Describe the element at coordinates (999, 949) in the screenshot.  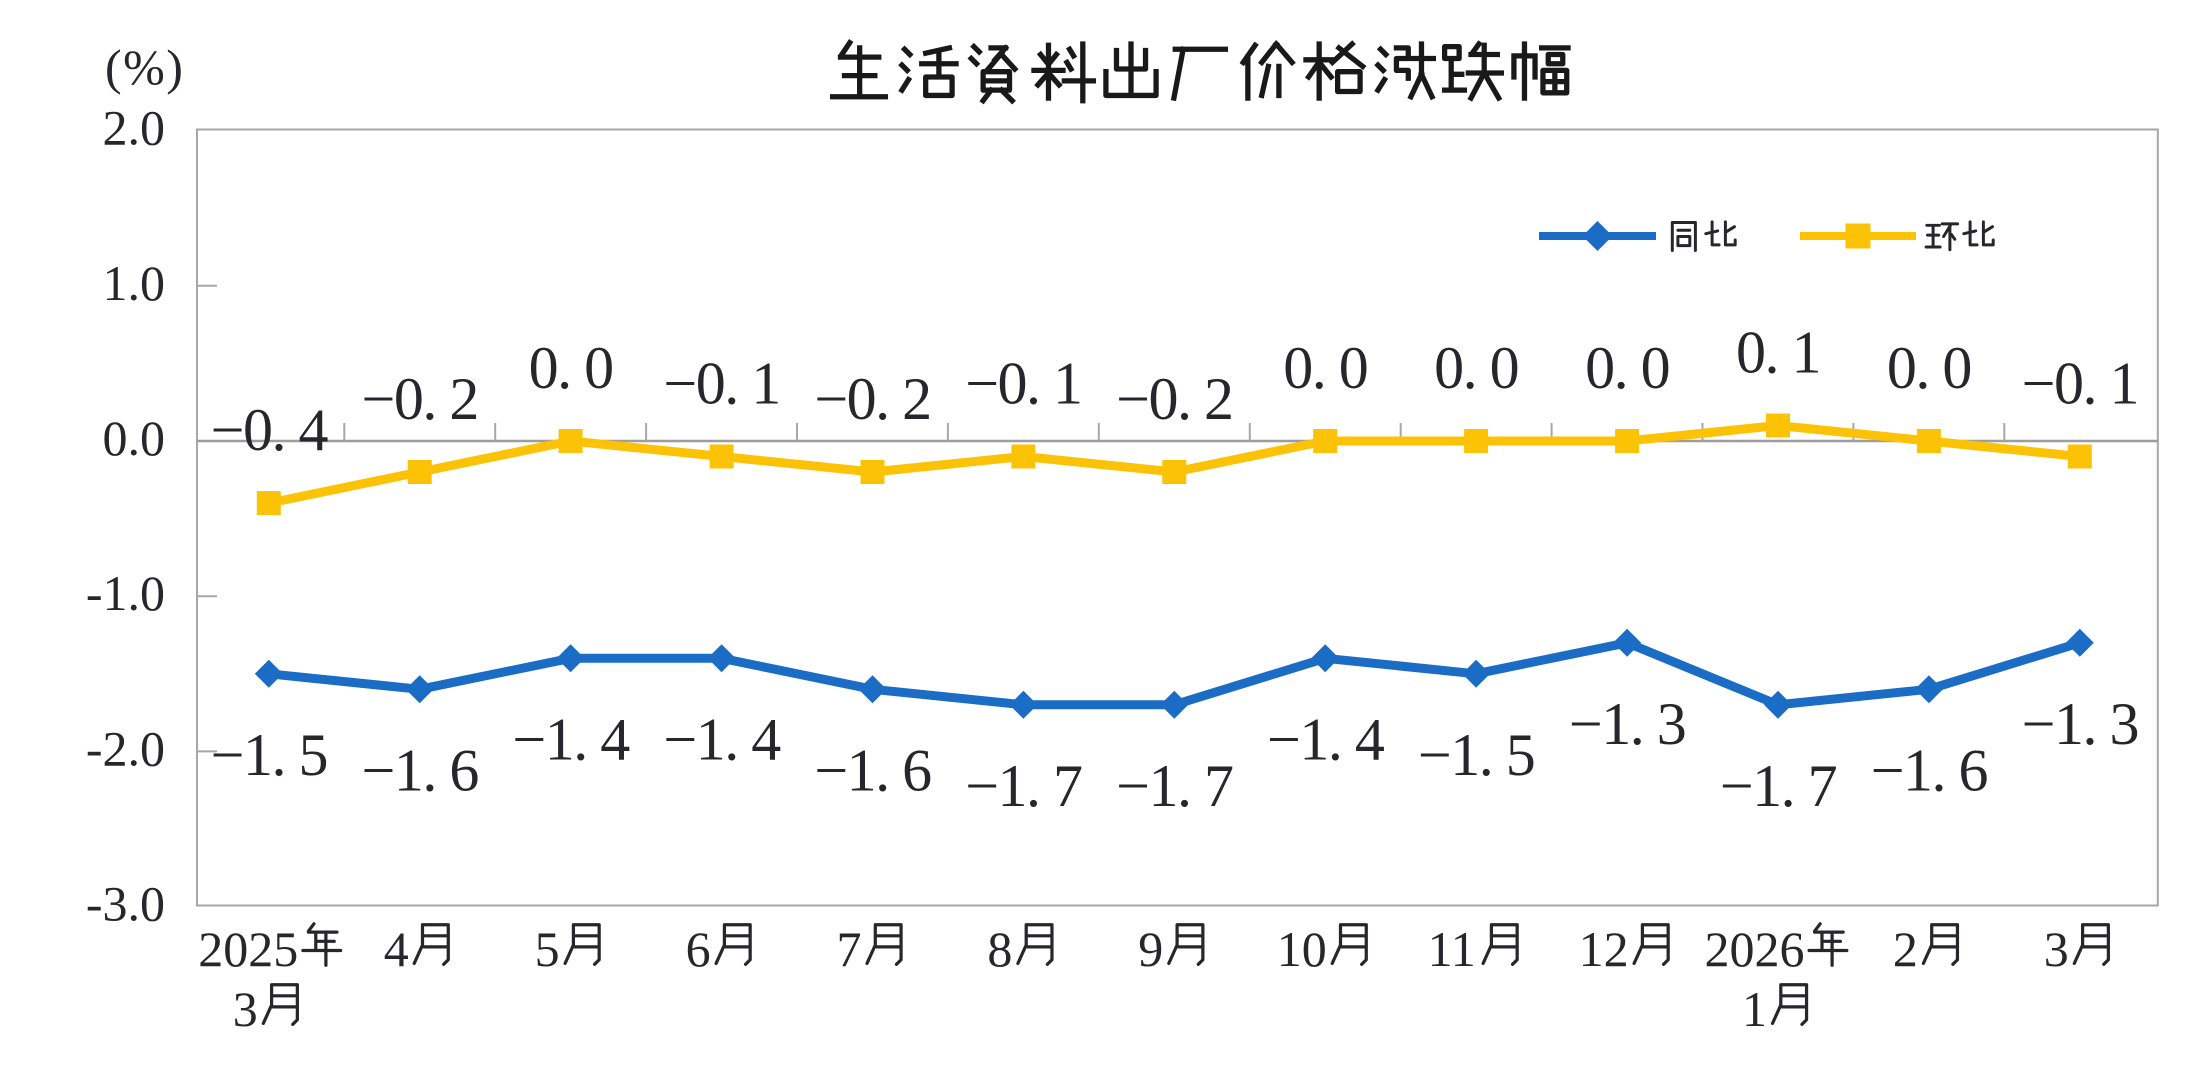
I see `svg-text: 8` at that location.